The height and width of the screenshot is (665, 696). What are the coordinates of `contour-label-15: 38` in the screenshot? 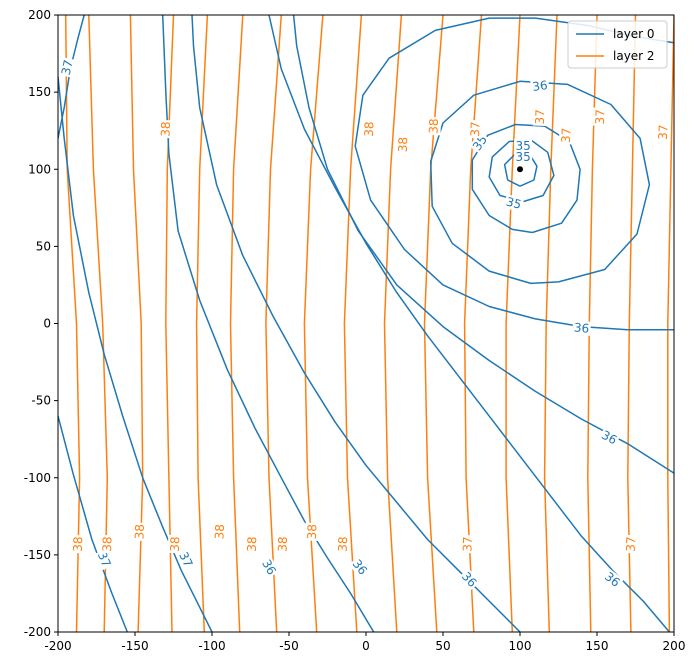 It's located at (369, 129).